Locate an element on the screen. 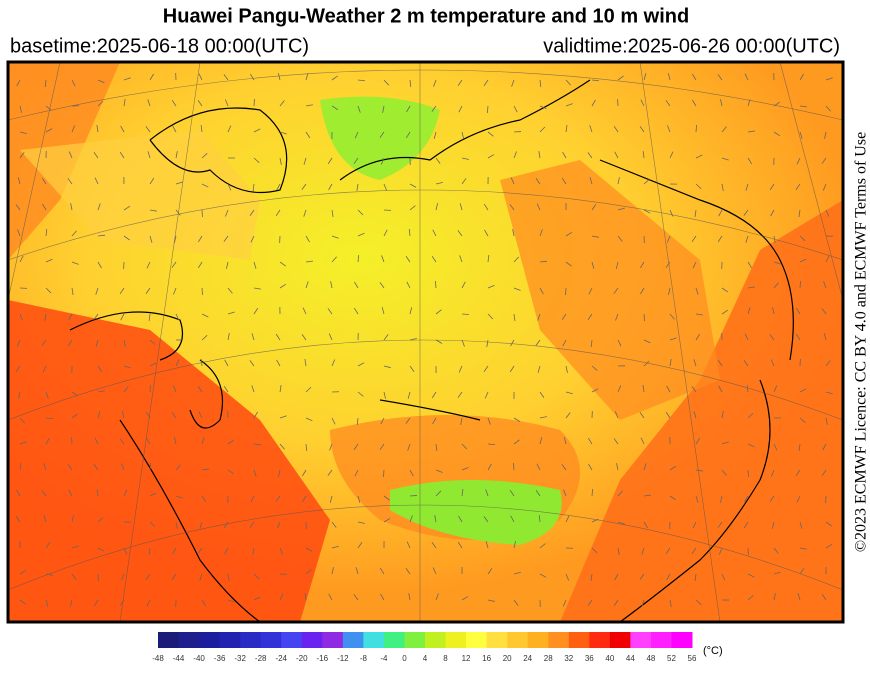  colorbar-tick-label: 40 is located at coordinates (609, 658).